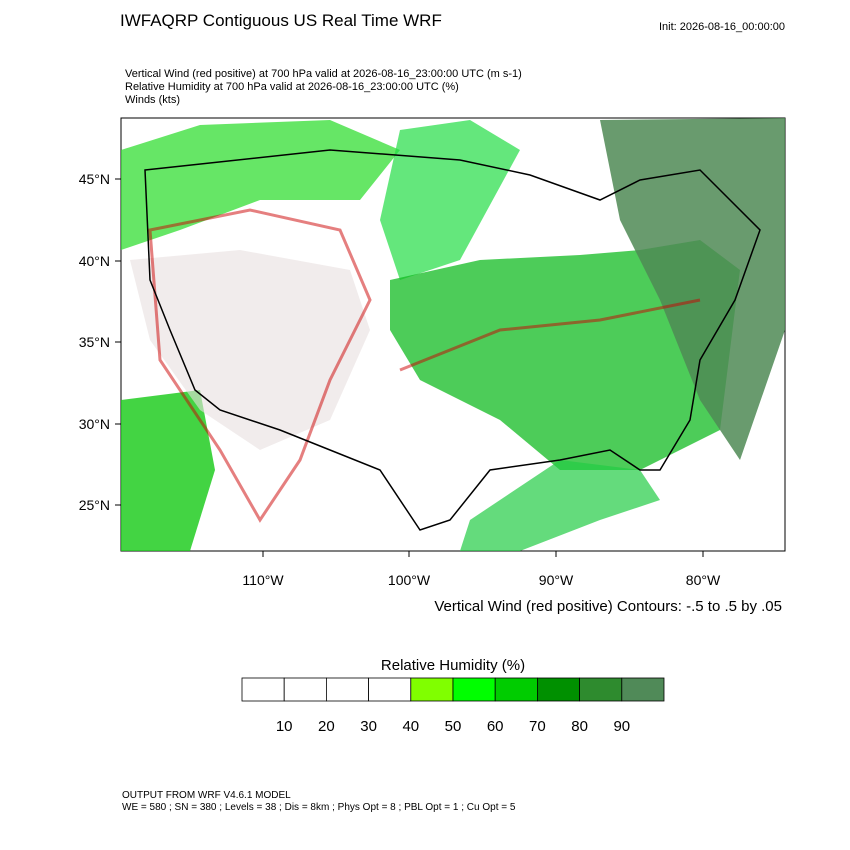 The height and width of the screenshot is (850, 850). I want to click on lat-label: 25°N, so click(94, 505).